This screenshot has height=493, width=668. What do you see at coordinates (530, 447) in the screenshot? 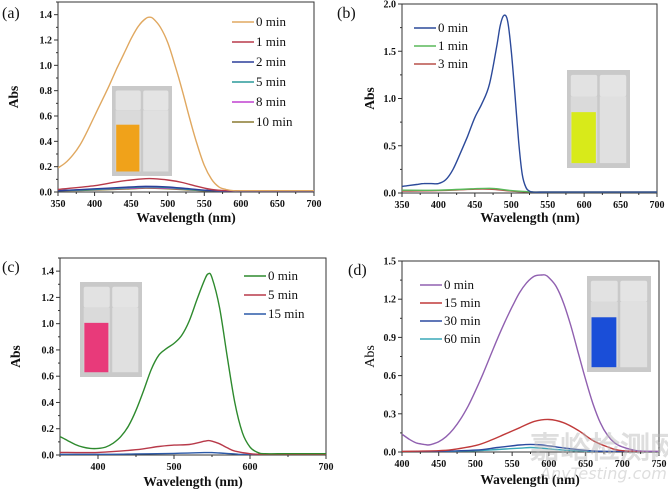
I see `series-line-30-min` at bounding box center [530, 447].